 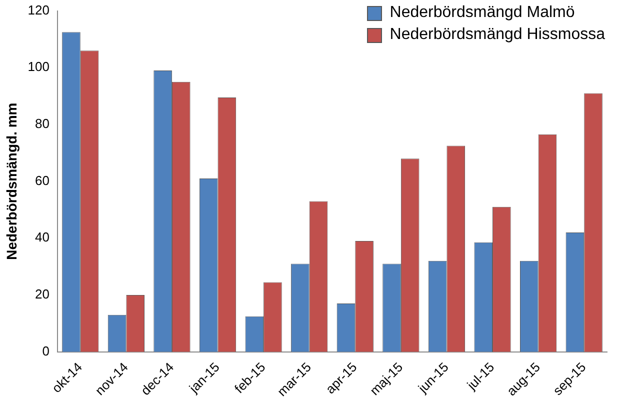 What do you see at coordinates (42, 180) in the screenshot?
I see `y-tick-label: 60` at bounding box center [42, 180].